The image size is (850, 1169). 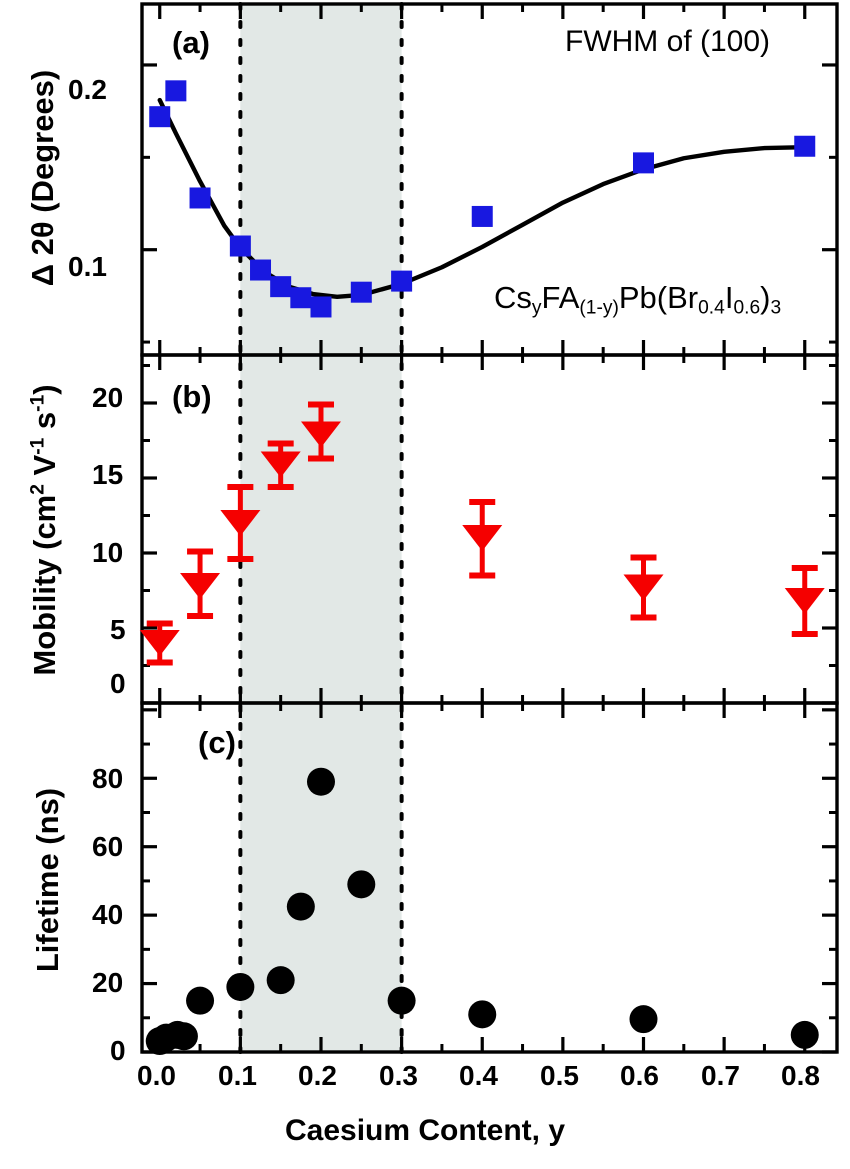 I want to click on p3: V, so click(x=44, y=469).